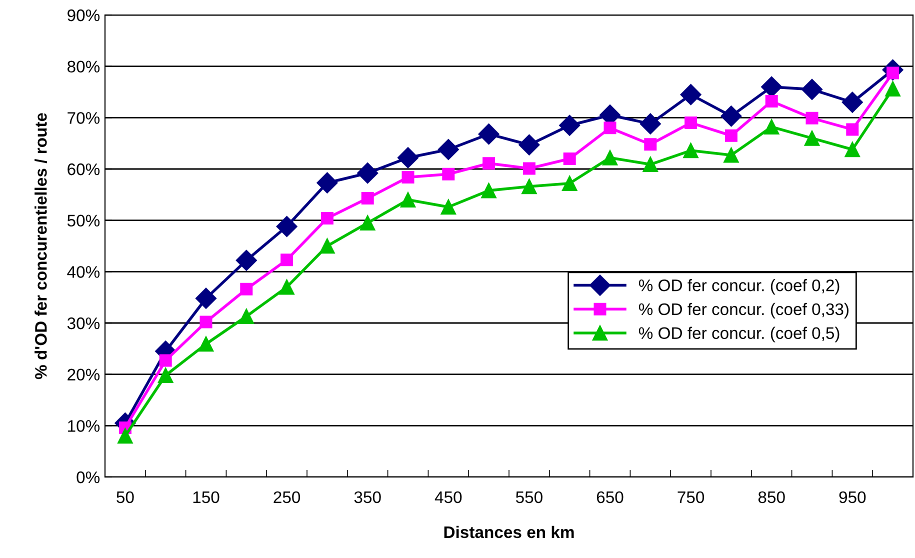 Image resolution: width=915 pixels, height=558 pixels. What do you see at coordinates (739, 287) in the screenshot?
I see `legend-label: % OD fer concur. (coef 0,2)` at bounding box center [739, 287].